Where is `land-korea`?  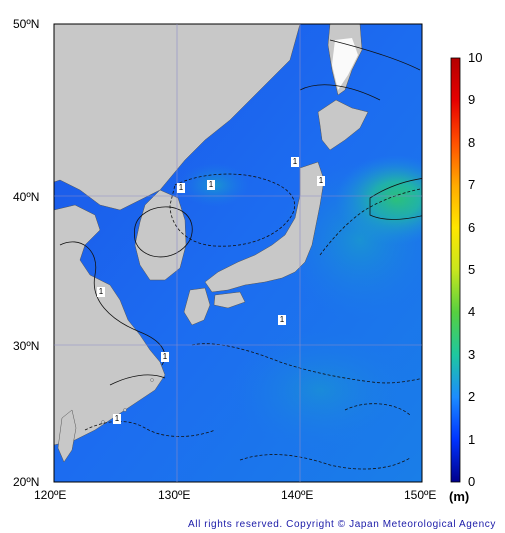 land-korea is located at coordinates (160, 235).